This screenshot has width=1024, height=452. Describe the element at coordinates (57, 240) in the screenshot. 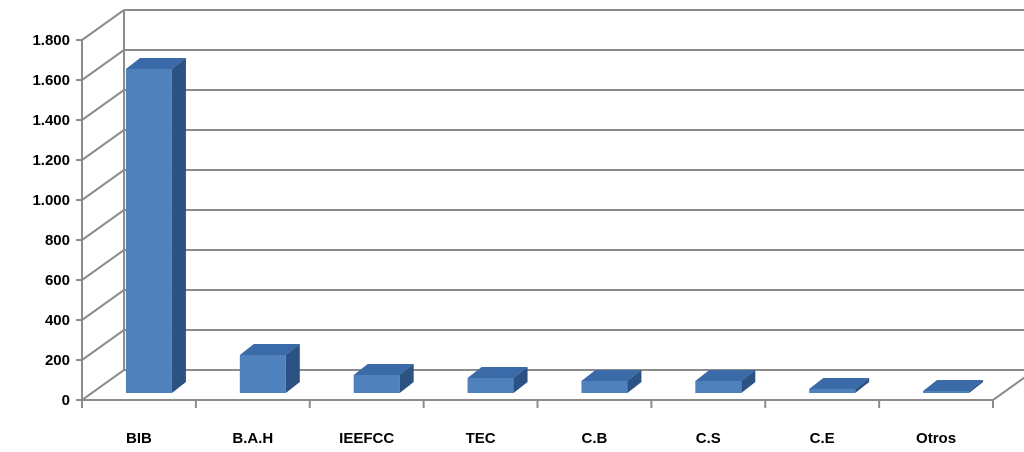

I see `y-tick-label: 800` at that location.